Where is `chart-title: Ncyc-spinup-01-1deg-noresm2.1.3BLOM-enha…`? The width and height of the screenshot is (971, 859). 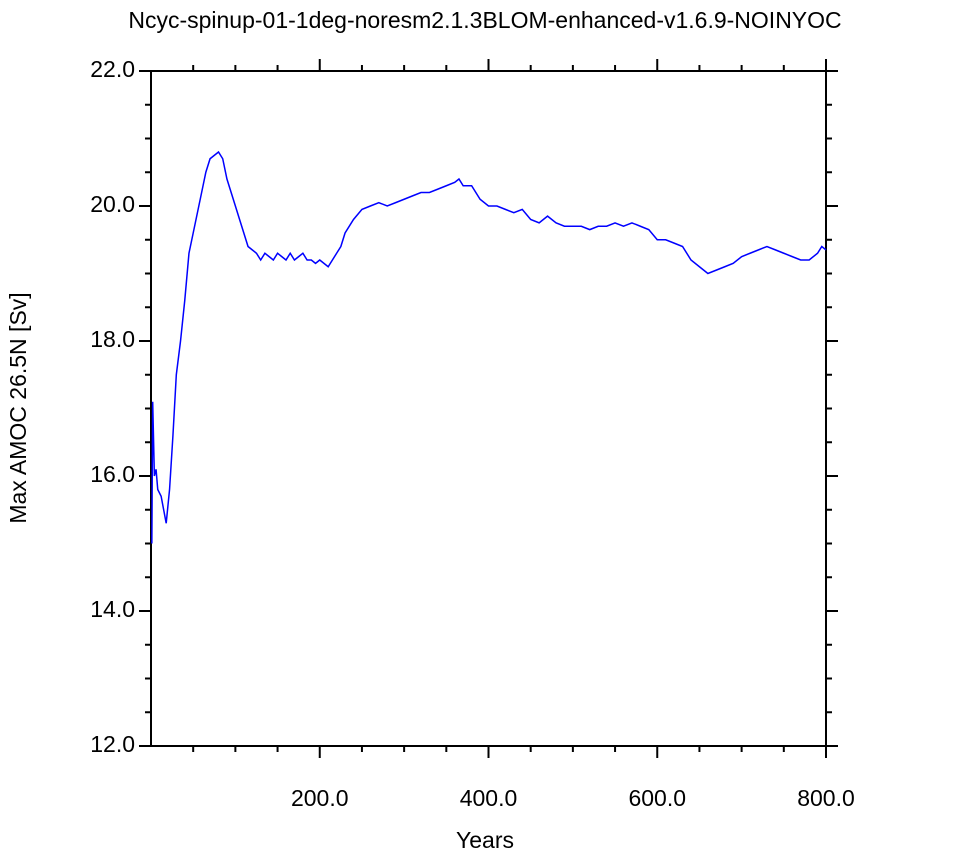 chart-title: Ncyc-spinup-01-1deg-noresm2.1.3BLOM-enha… is located at coordinates (484, 20).